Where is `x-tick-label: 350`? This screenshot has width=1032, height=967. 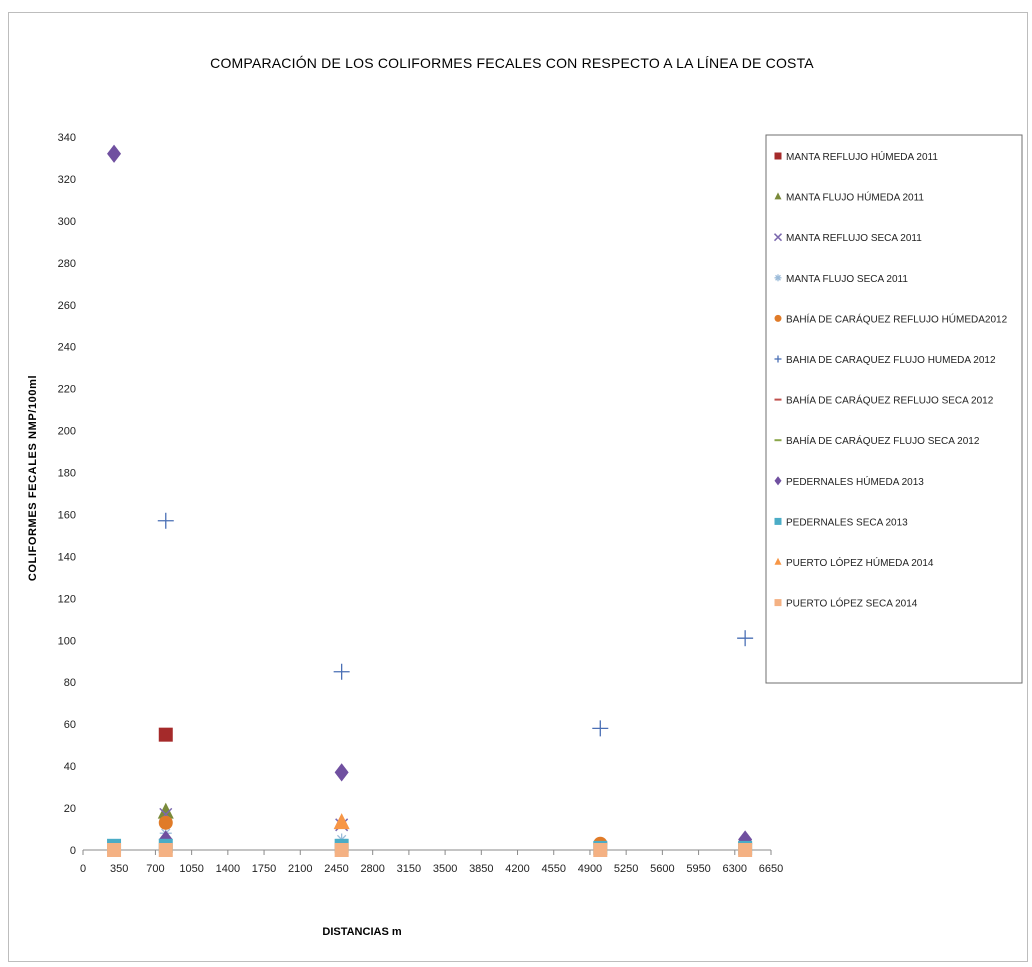 x-tick-label: 350 is located at coordinates (119, 869).